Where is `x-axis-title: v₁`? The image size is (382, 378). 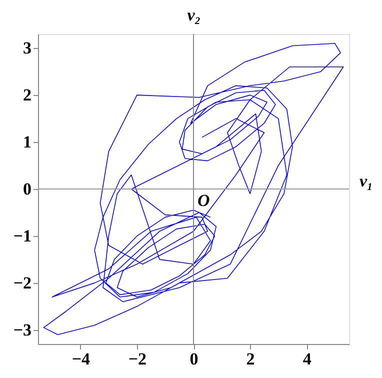
x-axis-title: v₁ is located at coordinates (366, 181).